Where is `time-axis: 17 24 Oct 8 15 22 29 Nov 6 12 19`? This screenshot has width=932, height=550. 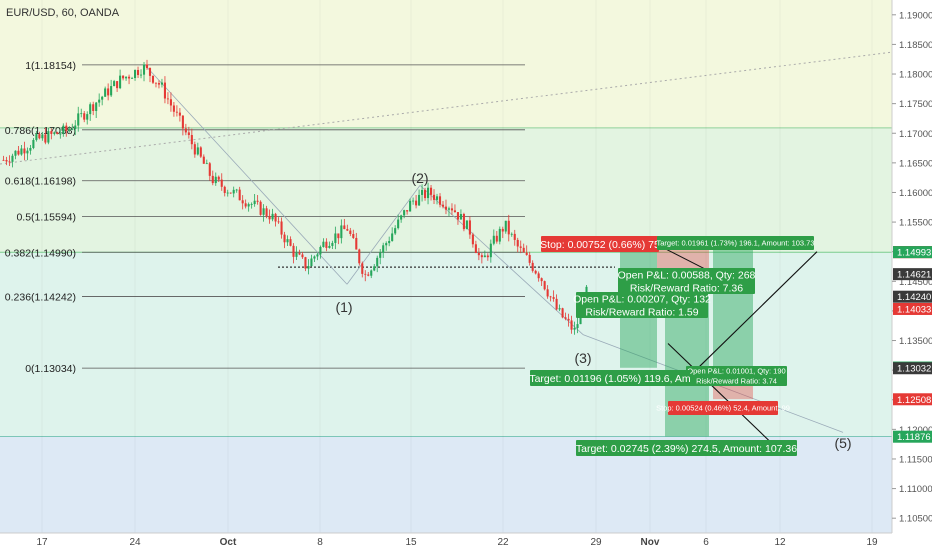
time-axis: 17 24 Oct 8 15 22 29 Nov 6 12 19 is located at coordinates (446, 541).